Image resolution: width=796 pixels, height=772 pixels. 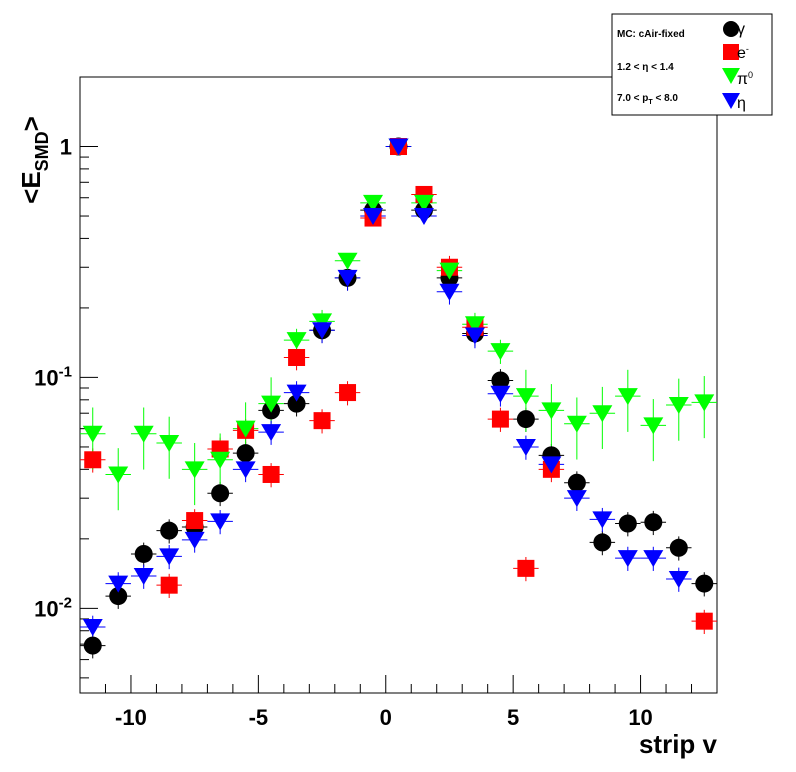 What do you see at coordinates (731, 29) in the screenshot?
I see `legend-gamma-marker` at bounding box center [731, 29].